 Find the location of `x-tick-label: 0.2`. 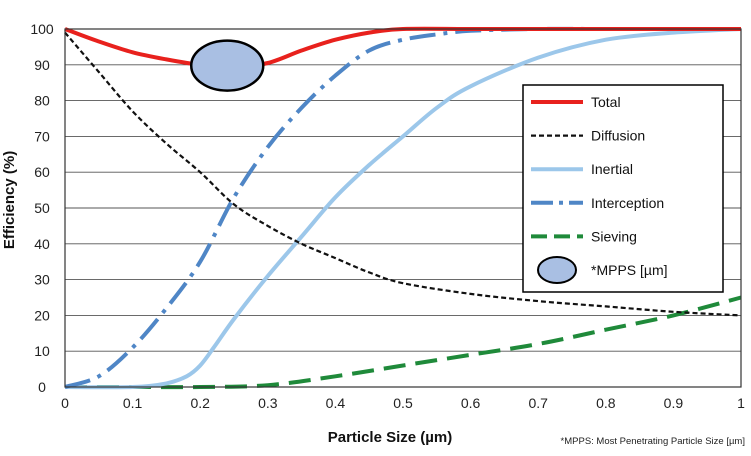

x-tick-label: 0.2 is located at coordinates (200, 403).